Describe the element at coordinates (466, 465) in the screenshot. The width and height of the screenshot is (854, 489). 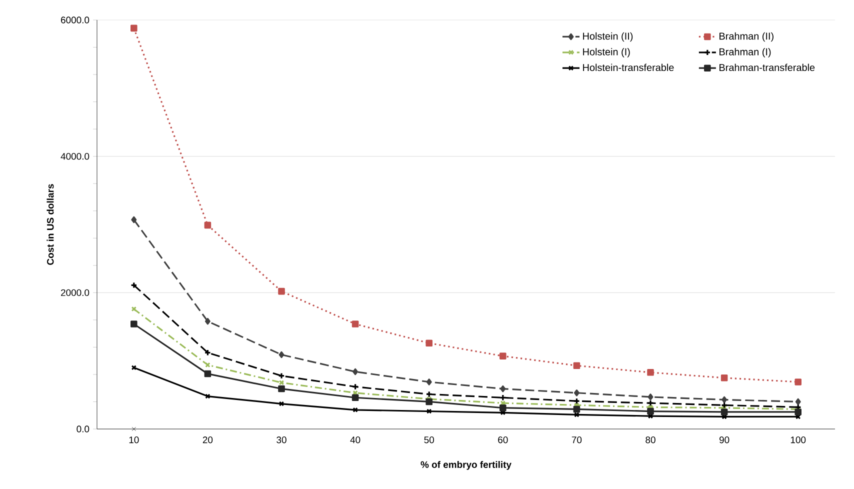
I see `x-axis-title: % of embryo fertility` at that location.